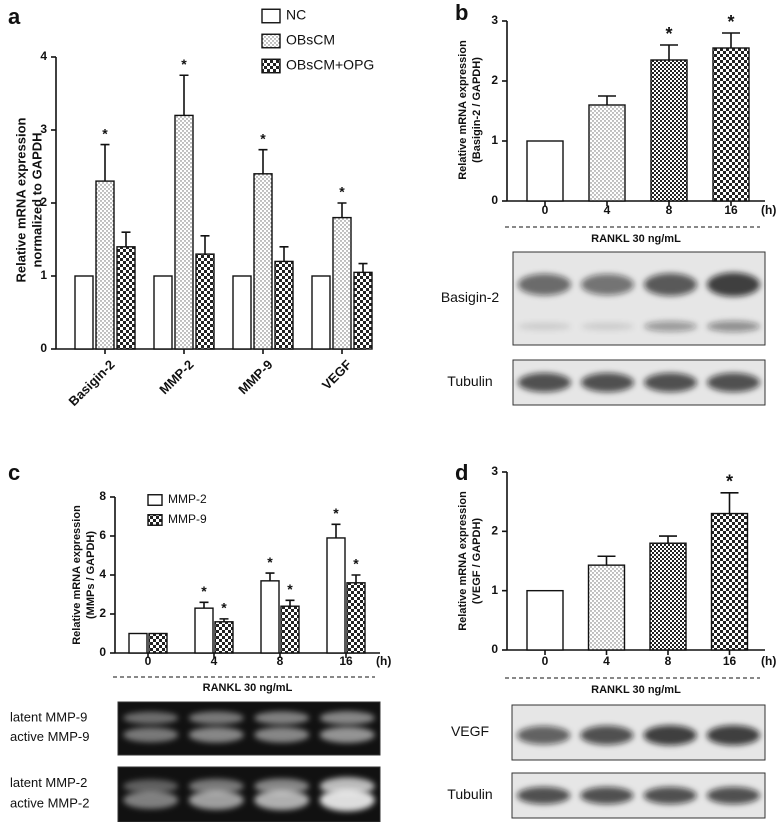  What do you see at coordinates (494, 590) in the screenshot?
I see `y-tick-label: 1` at bounding box center [494, 590].